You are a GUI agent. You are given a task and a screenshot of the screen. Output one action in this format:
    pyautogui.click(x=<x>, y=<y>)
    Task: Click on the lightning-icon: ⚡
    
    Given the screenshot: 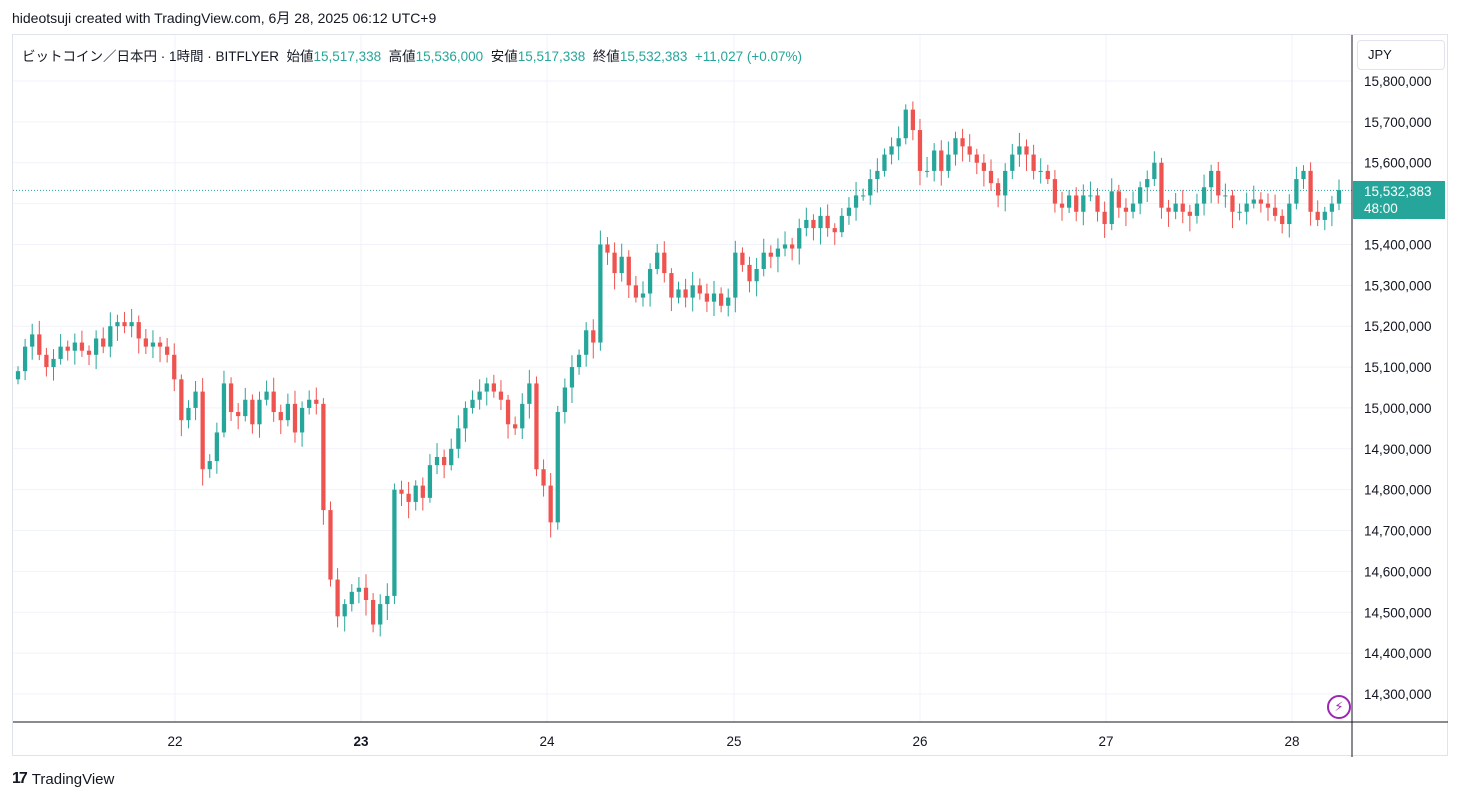 What is the action you would take?
    pyautogui.click(x=1339, y=707)
    